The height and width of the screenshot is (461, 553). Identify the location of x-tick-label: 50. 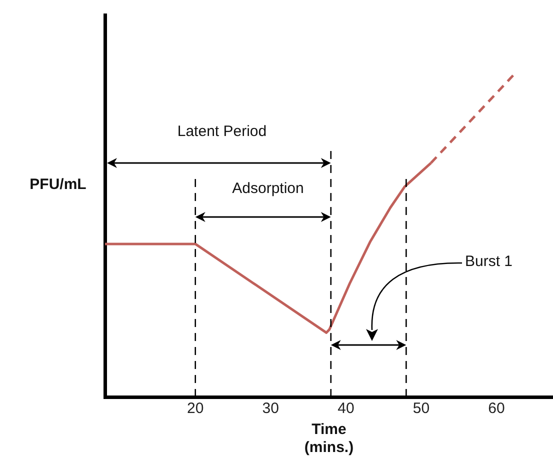
(421, 409).